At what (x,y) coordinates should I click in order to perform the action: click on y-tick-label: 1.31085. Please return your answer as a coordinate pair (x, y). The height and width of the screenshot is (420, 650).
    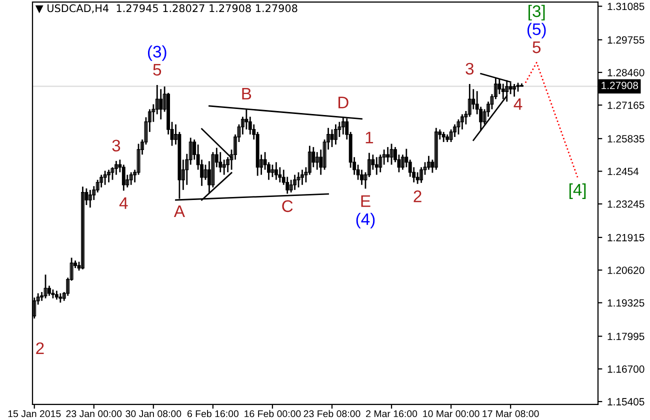
    Looking at the image, I should click on (626, 6).